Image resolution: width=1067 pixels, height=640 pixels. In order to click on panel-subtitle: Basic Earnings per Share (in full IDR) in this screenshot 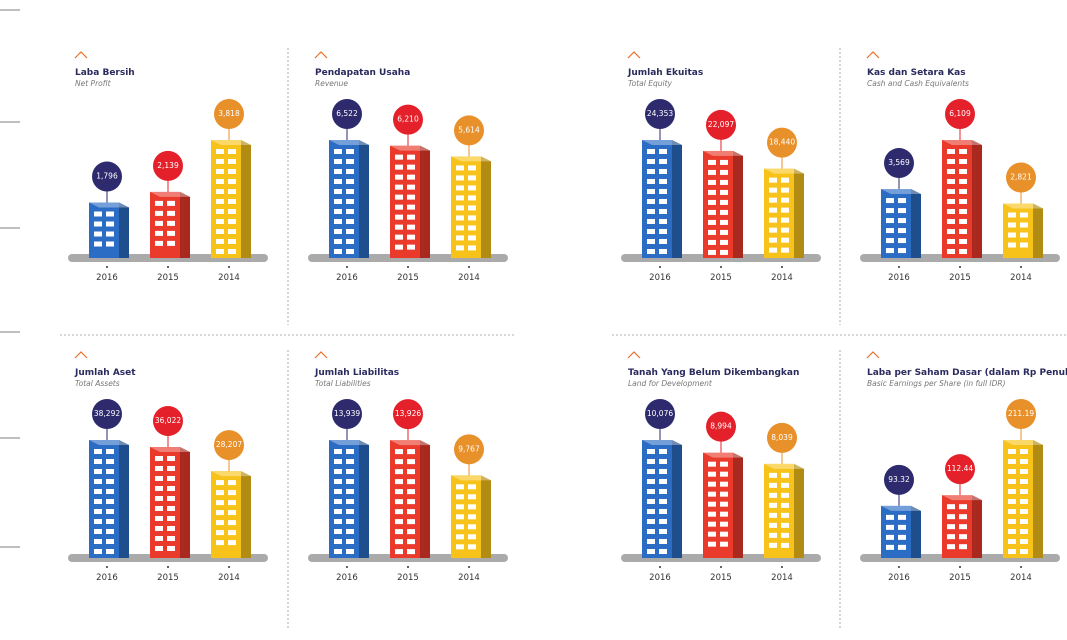, I will do `click(936, 383)`.